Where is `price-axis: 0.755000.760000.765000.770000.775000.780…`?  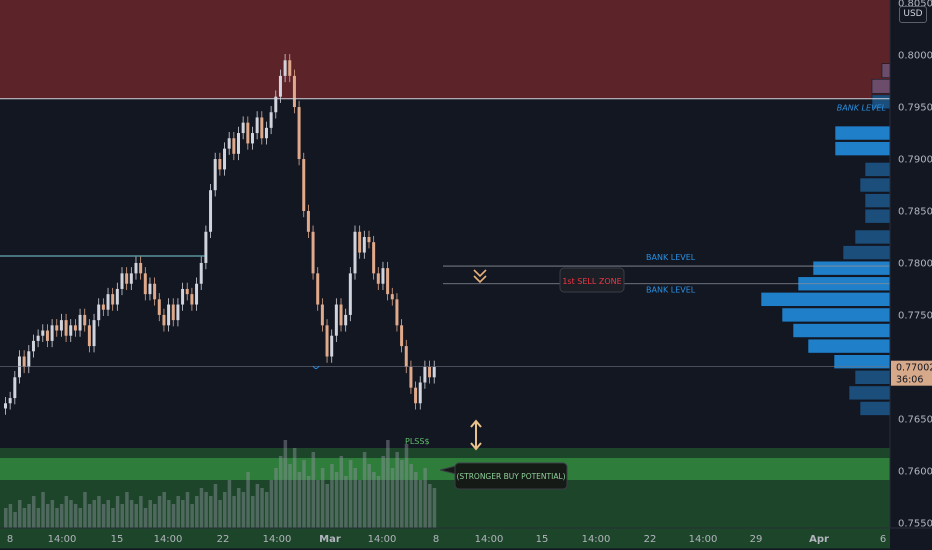 price-axis: 0.755000.760000.765000.770000.775000.780… is located at coordinates (915, 264).